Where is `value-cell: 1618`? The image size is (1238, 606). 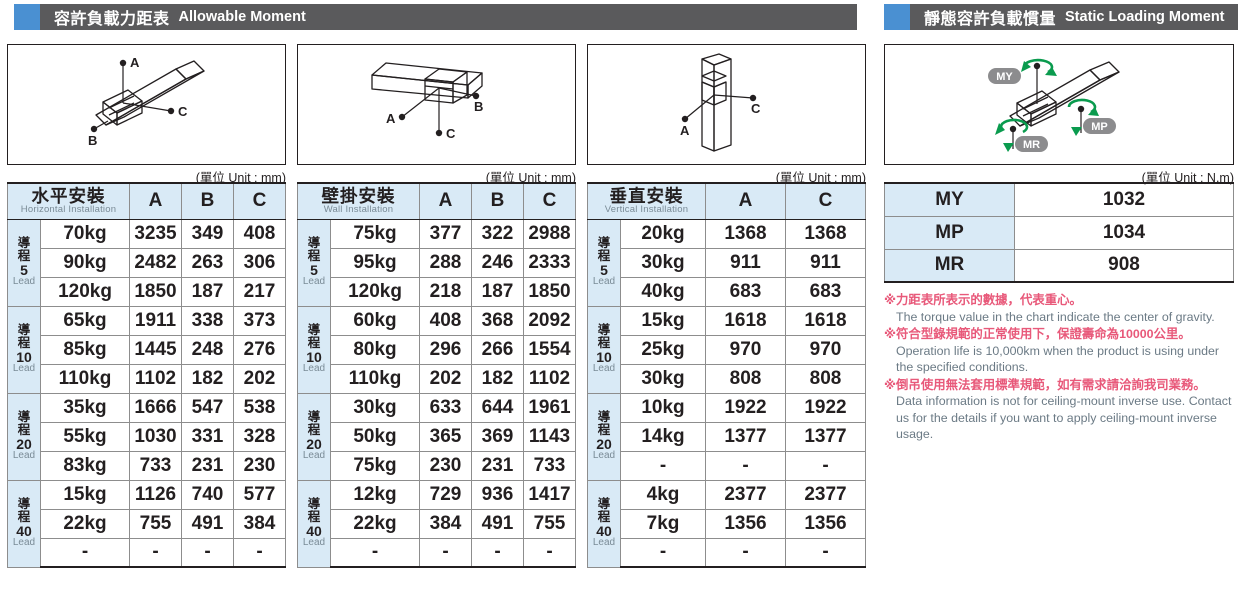 value-cell: 1618 is located at coordinates (745, 320).